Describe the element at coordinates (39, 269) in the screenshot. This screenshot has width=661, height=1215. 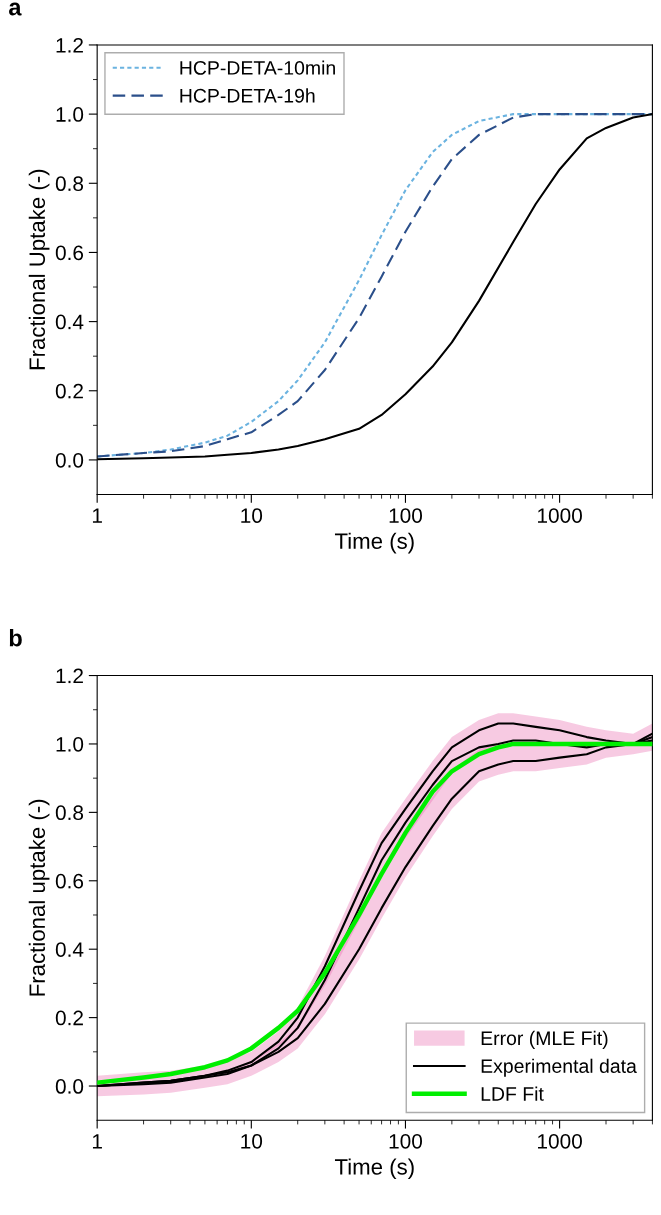
I see `y-axis-title: Fractional Uptake (-)` at that location.